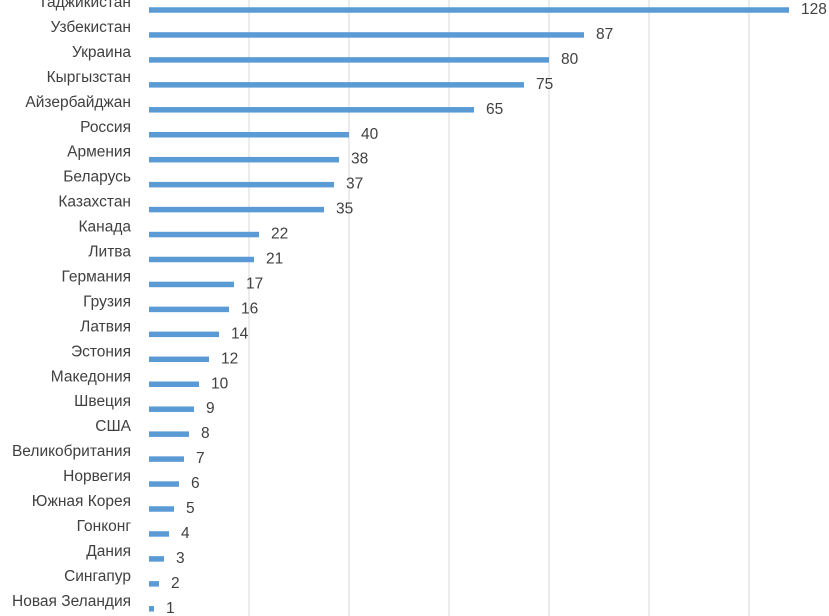 The height and width of the screenshot is (616, 829). Describe the element at coordinates (354, 184) in the screenshot. I see `value-label: 37` at that location.